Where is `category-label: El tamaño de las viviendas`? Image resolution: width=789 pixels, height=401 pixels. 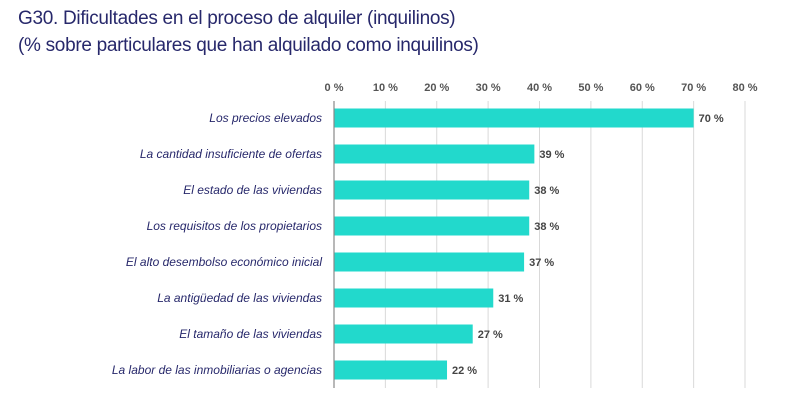
category-label: El tamaño de las viviendas is located at coordinates (250, 334).